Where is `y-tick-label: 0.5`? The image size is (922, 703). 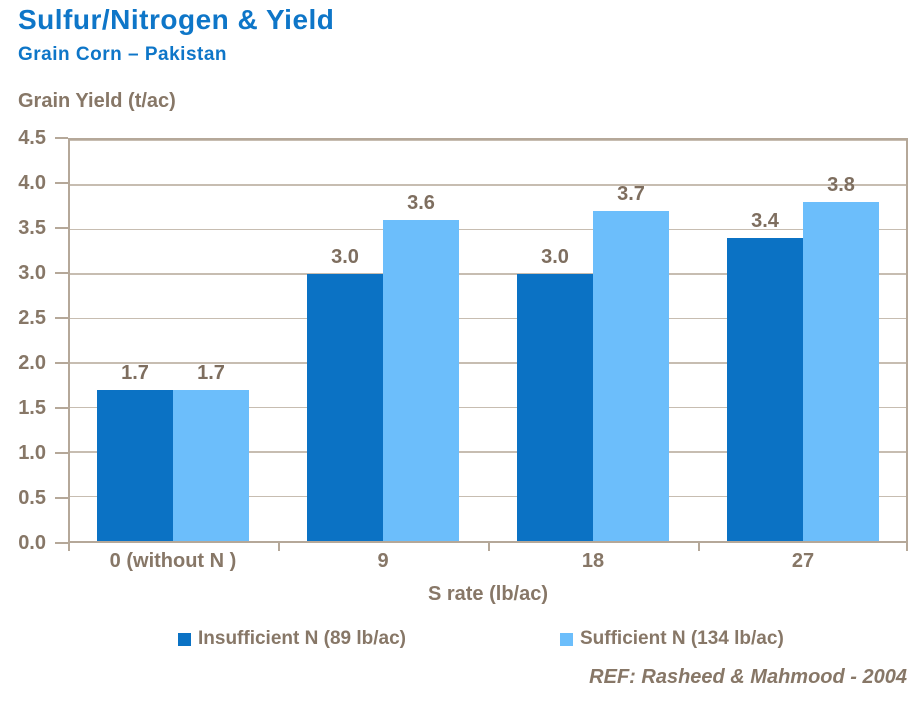
y-tick-label: 0.5 is located at coordinates (32, 498).